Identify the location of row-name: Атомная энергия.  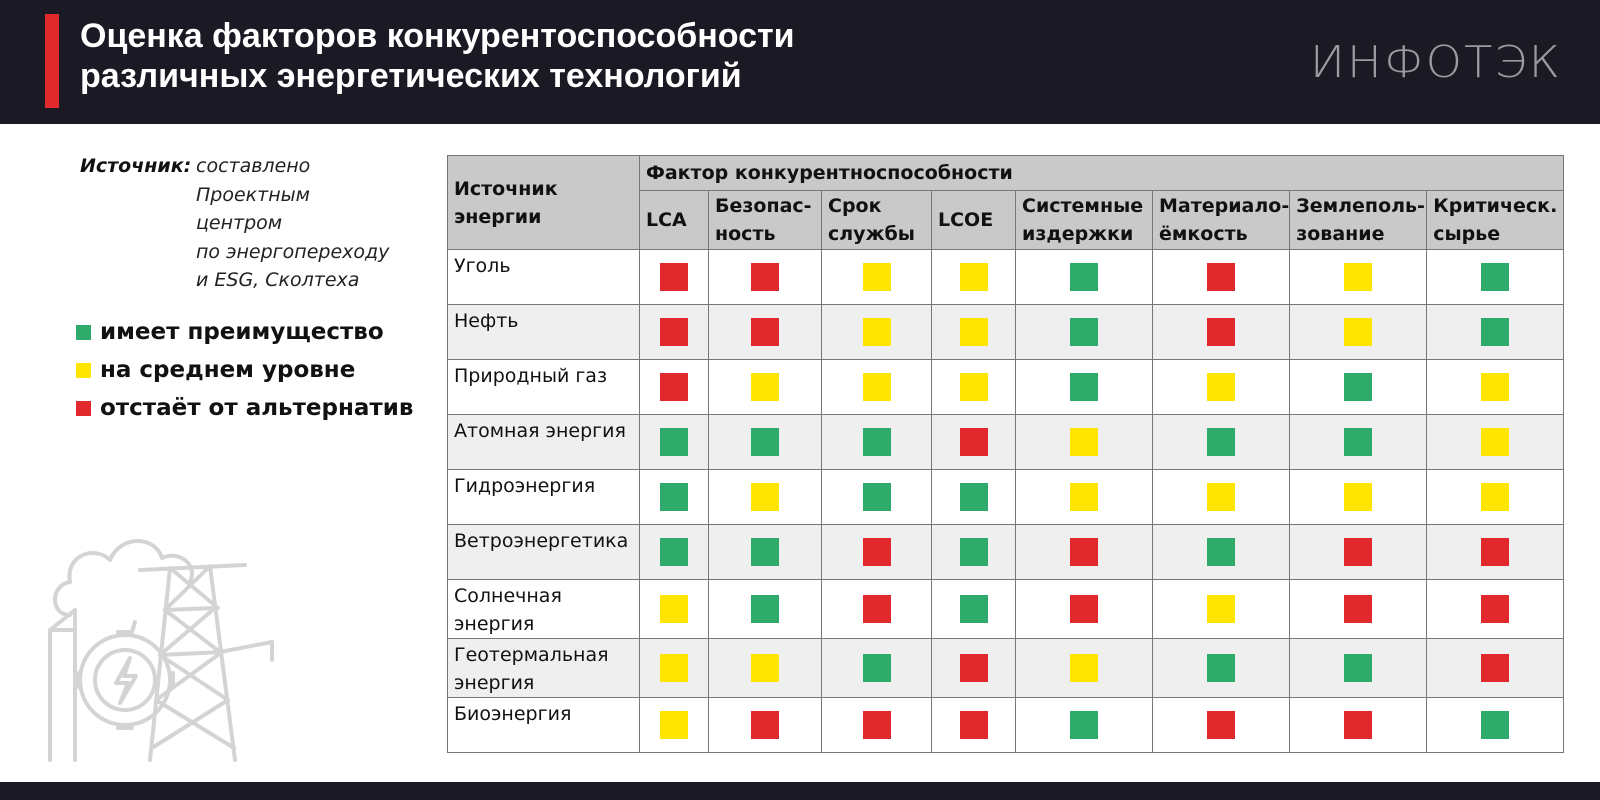
(543, 442).